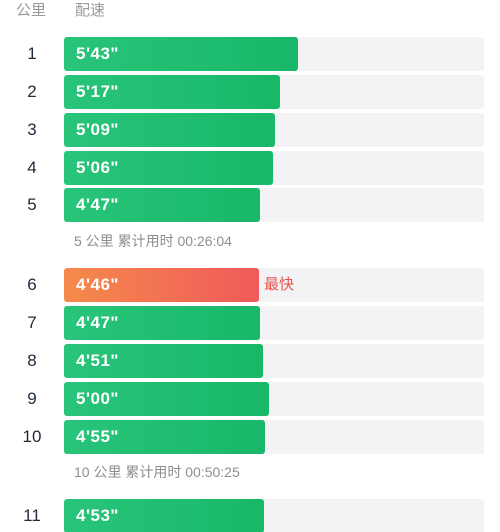  Describe the element at coordinates (97, 129) in the screenshot. I see `split-pace-value: 5'09"` at that location.